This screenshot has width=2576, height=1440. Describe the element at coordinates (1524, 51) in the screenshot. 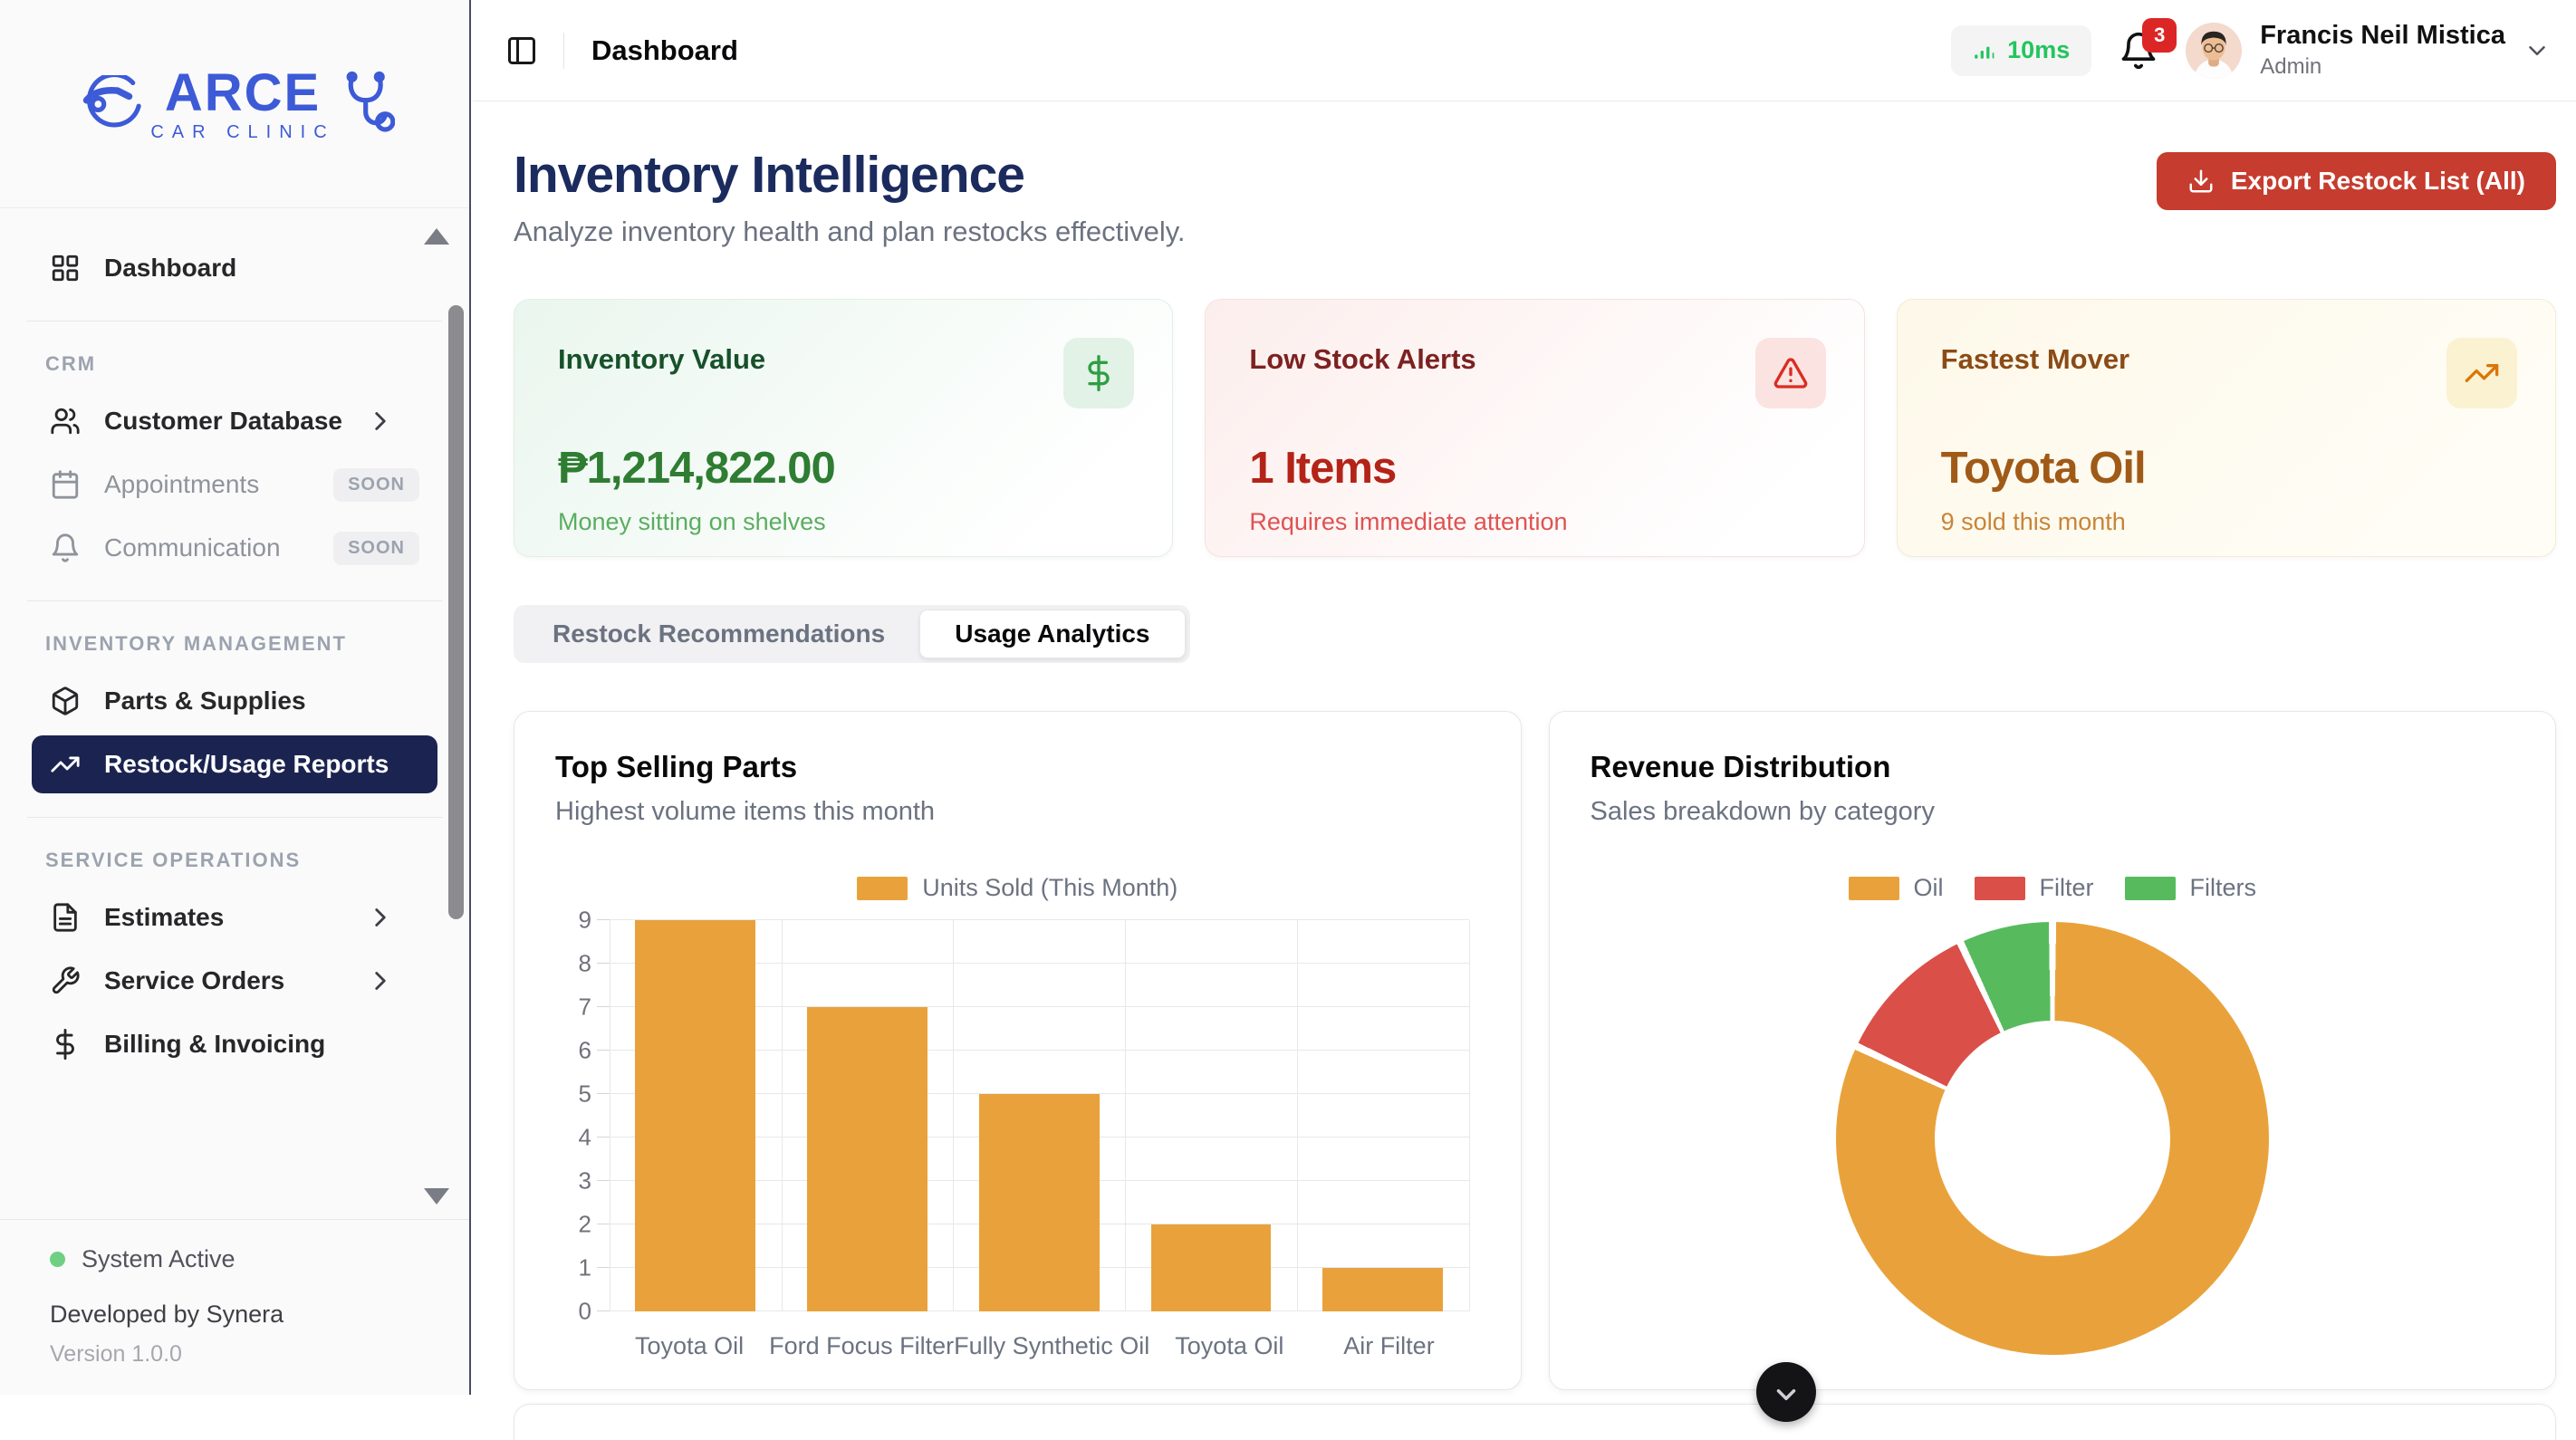

I see `topbar: Dashboard 10ms 3` at that location.